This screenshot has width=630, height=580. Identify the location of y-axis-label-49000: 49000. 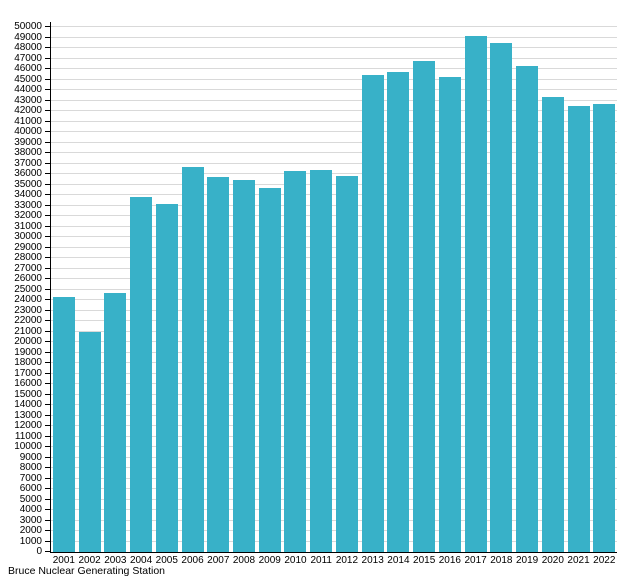
(28, 37).